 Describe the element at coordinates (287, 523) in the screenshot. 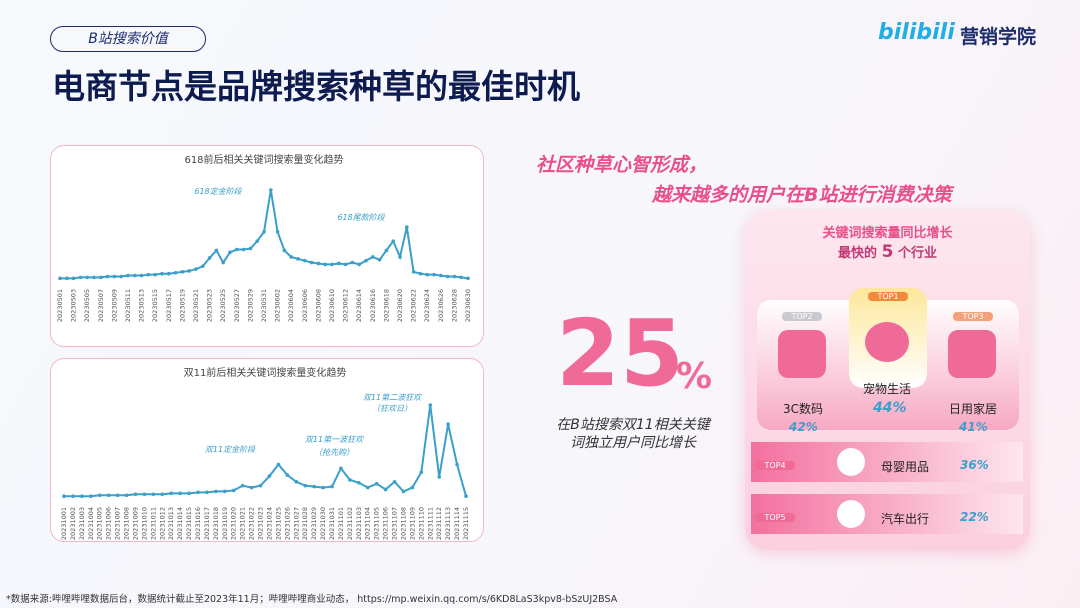

I see `x-tick-label: 20231026` at that location.